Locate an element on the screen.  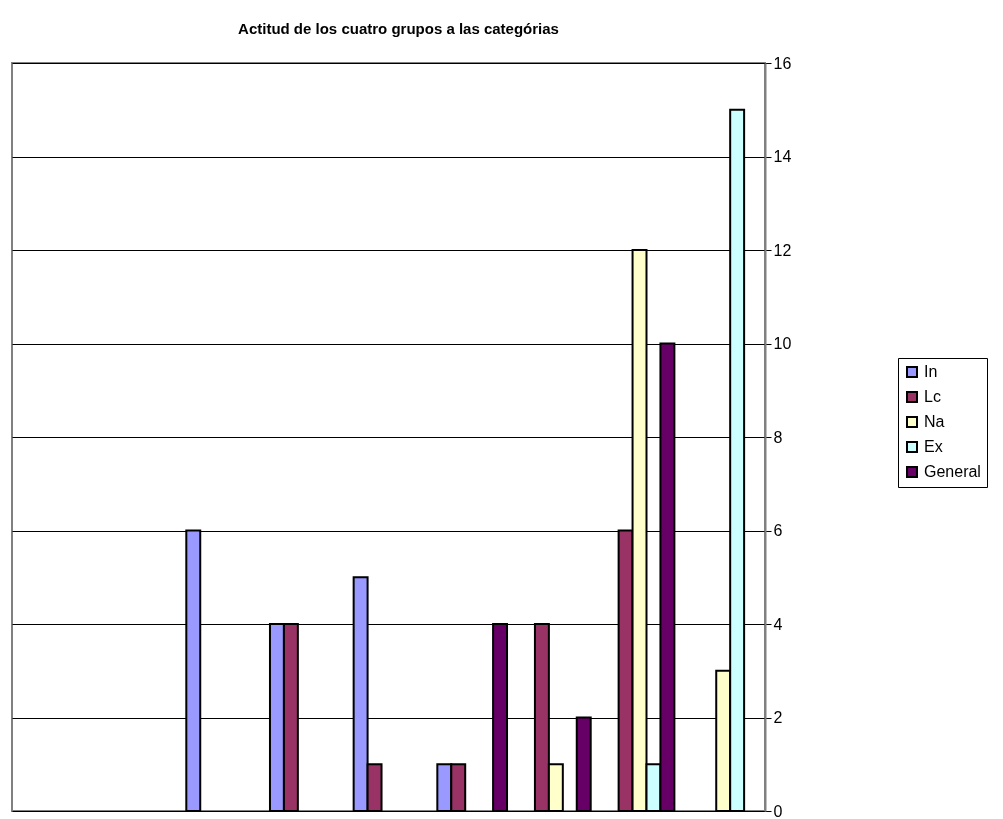
y-tick-label: 14 is located at coordinates (782, 156).